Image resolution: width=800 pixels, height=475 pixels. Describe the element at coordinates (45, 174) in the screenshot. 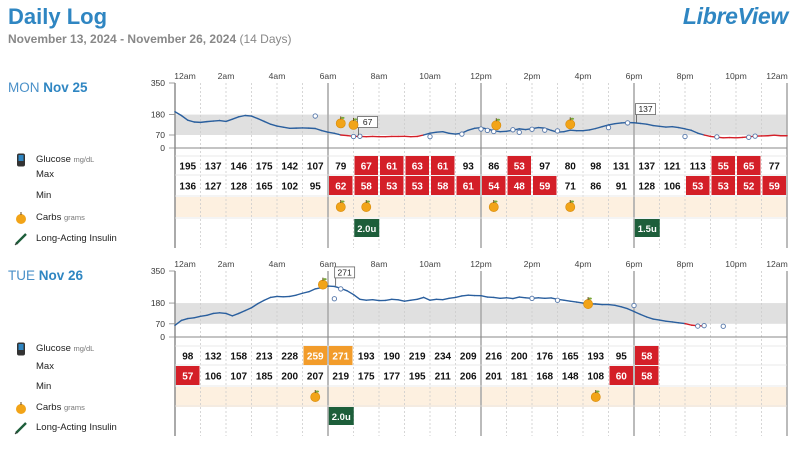

I see `max-label: Max` at that location.